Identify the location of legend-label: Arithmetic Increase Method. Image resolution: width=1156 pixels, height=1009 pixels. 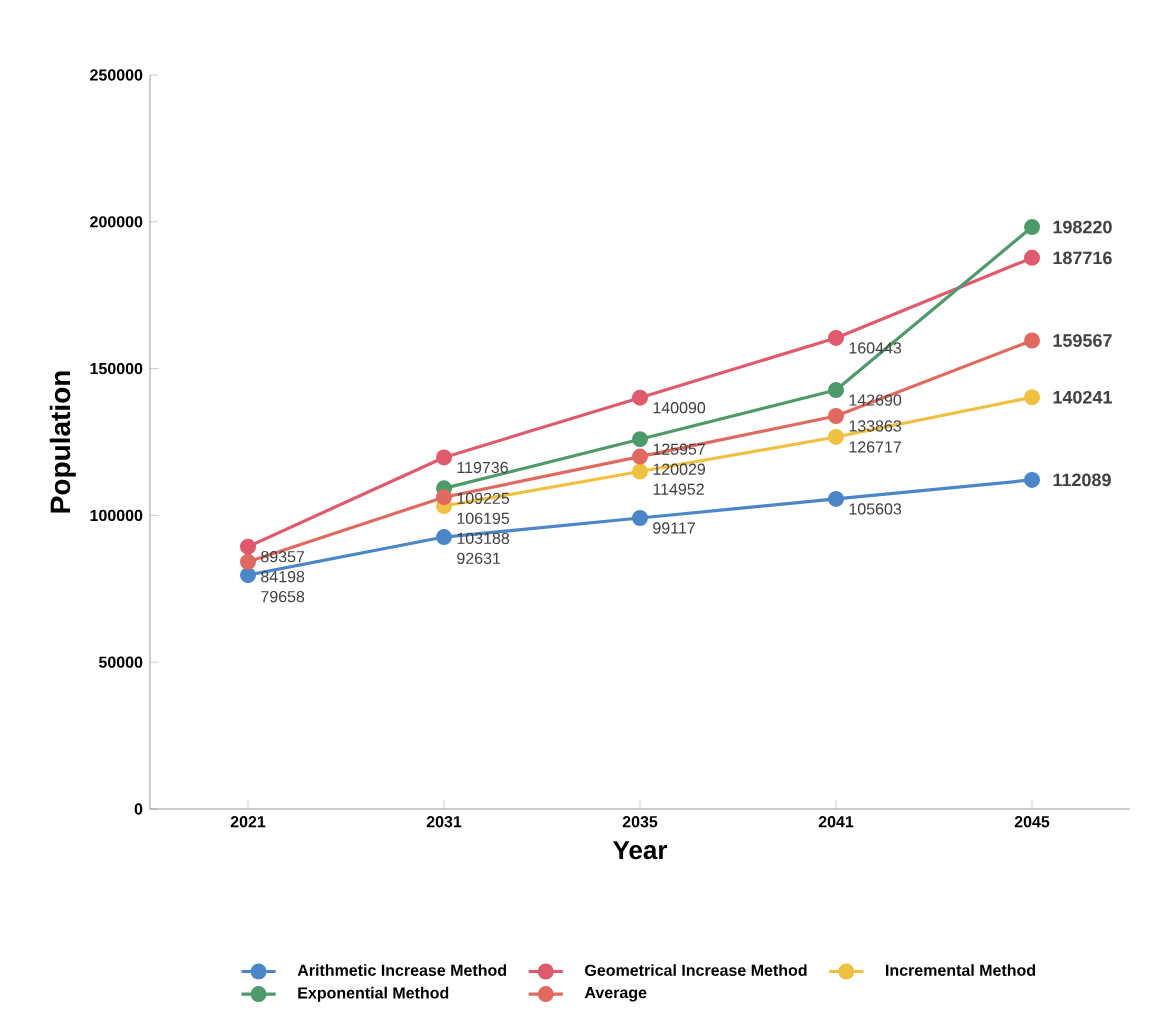
(402, 970).